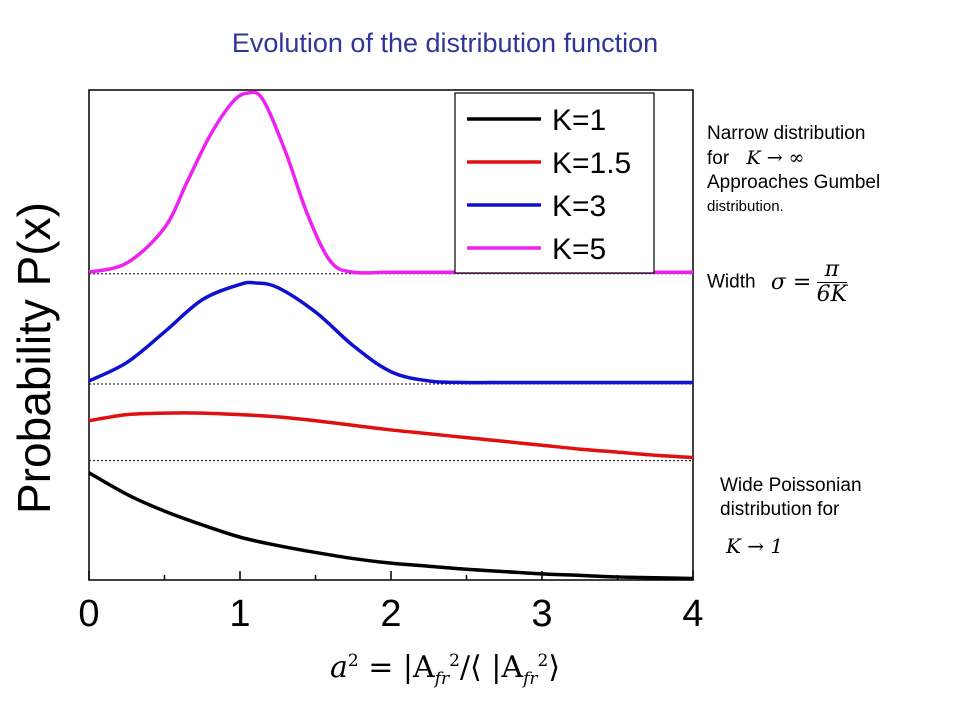 The image size is (960, 720). What do you see at coordinates (391, 526) in the screenshot?
I see `series-line-K=1` at bounding box center [391, 526].